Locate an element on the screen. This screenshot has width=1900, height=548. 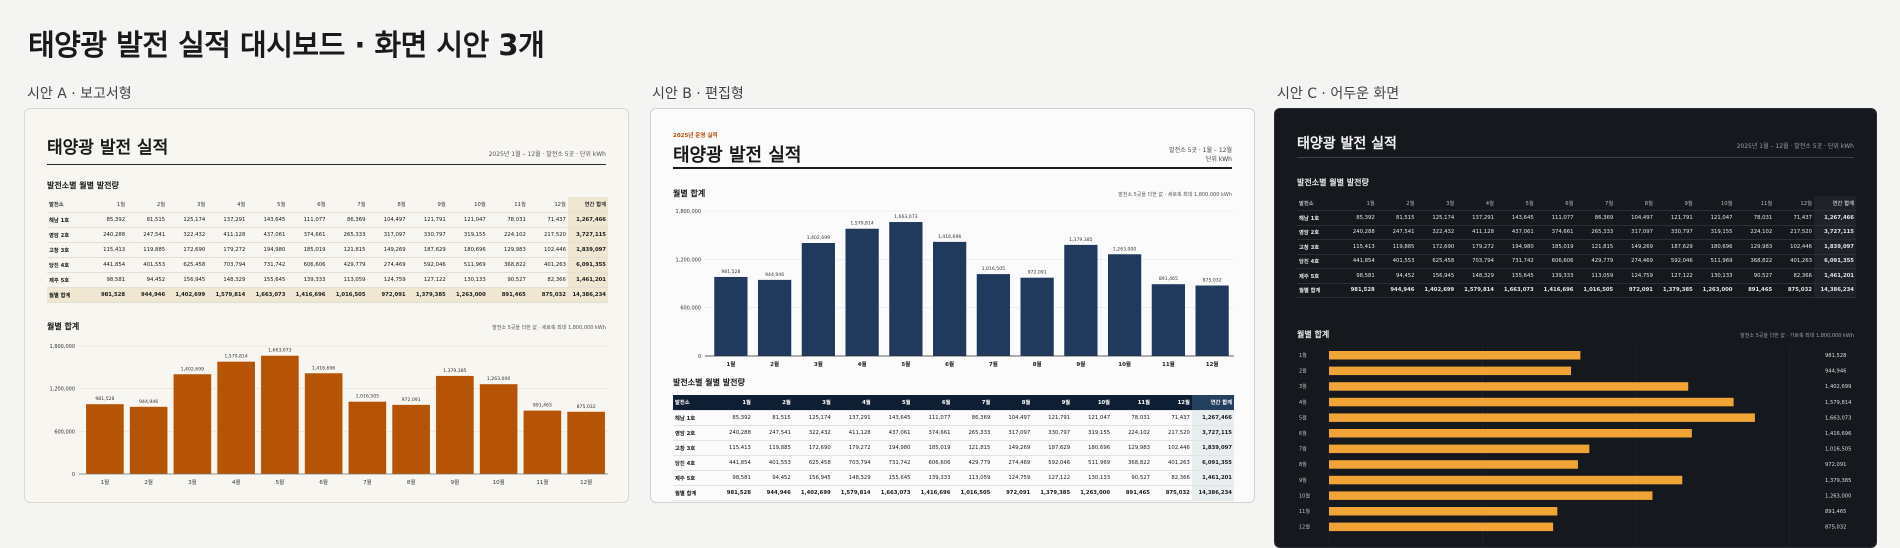
value-cell: 625,458 is located at coordinates (187, 265).